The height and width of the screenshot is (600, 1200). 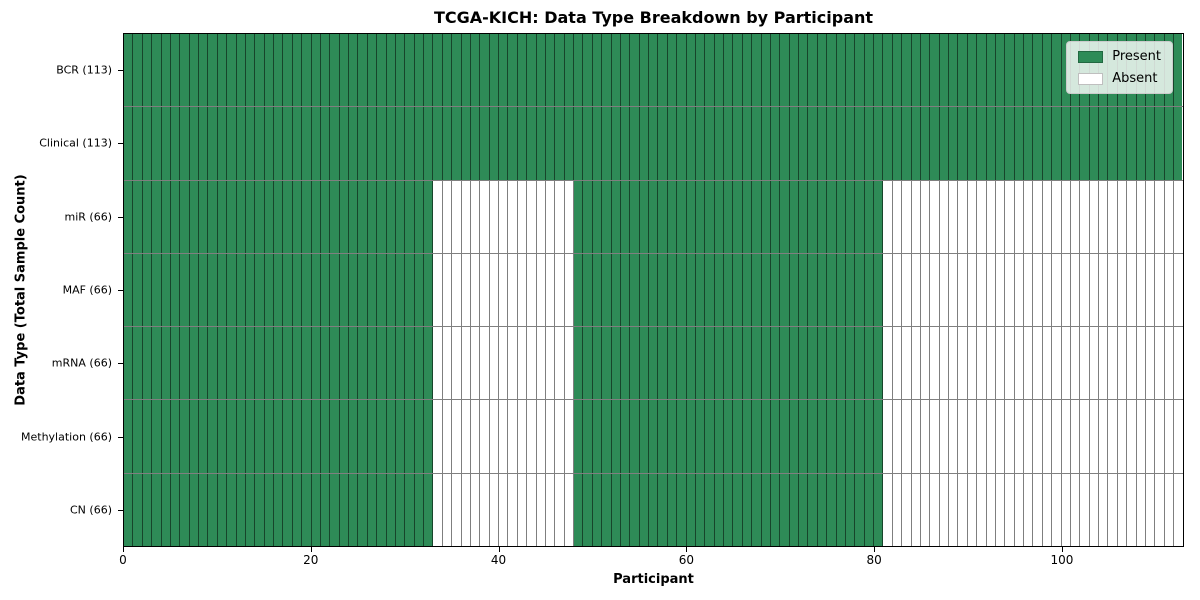 I want to click on y-tick-label: Clinical (113), so click(x=75, y=143).